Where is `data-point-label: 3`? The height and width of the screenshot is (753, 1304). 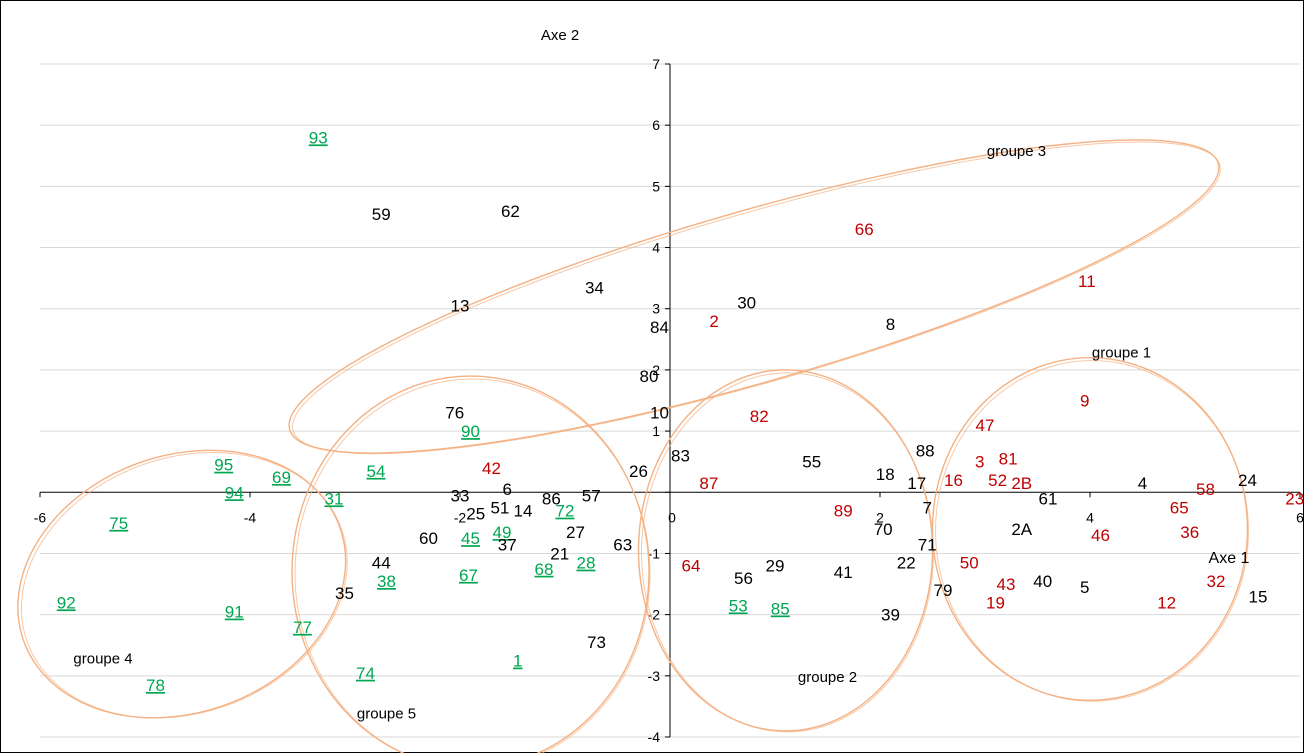
data-point-label: 3 is located at coordinates (979, 462).